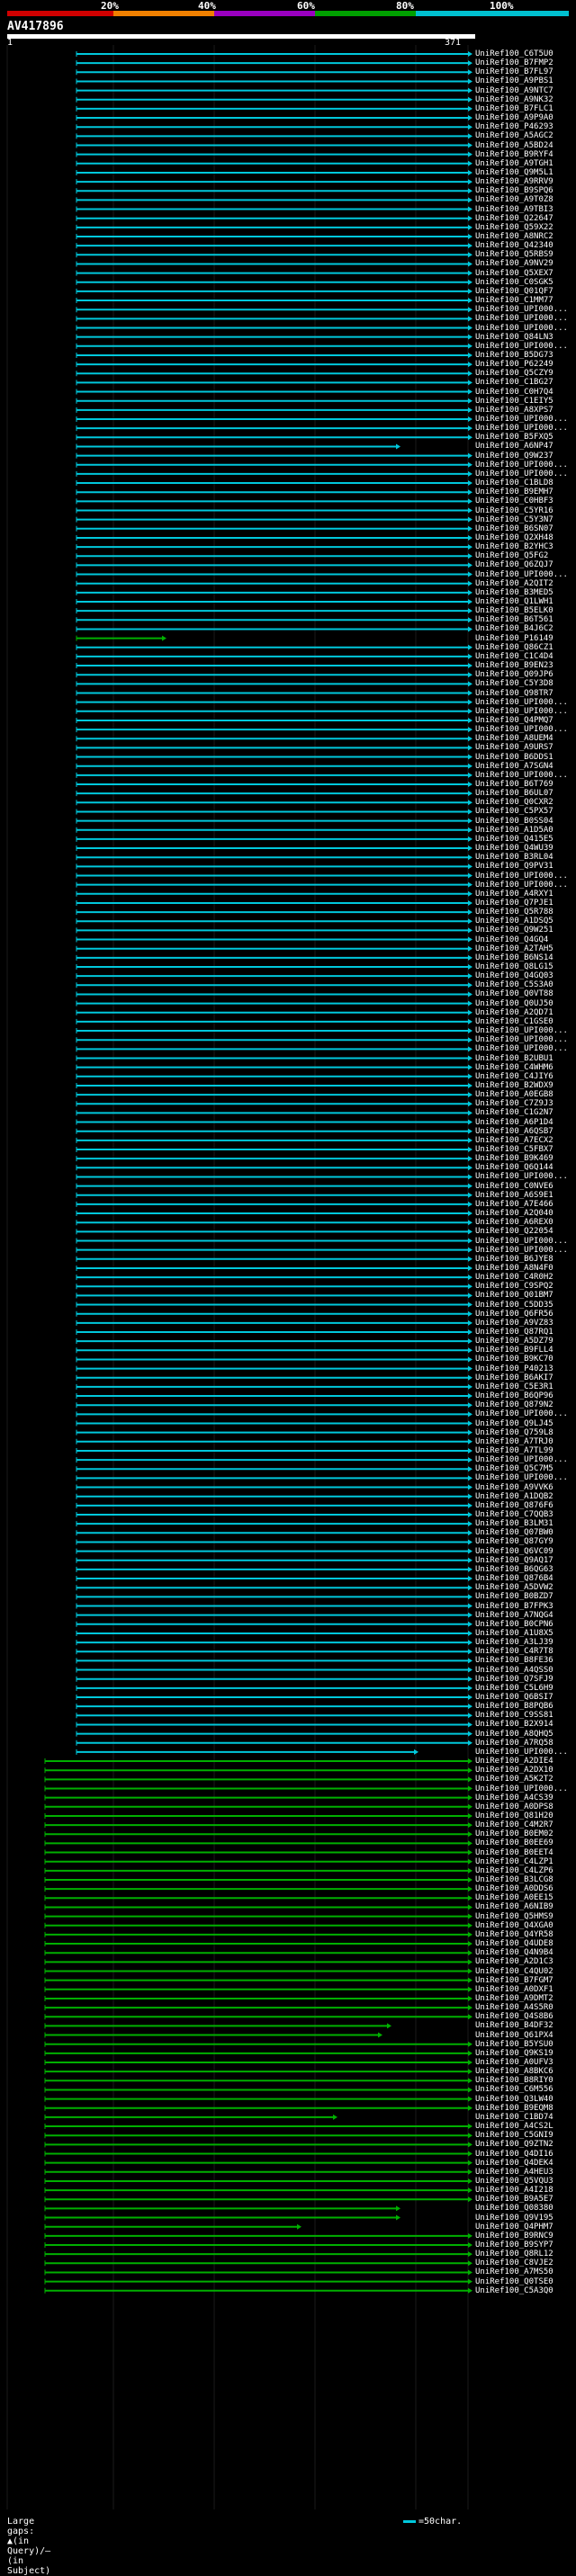 This screenshot has width=576, height=2576. I want to click on hit-label: UniRef100_B5DG73, so click(515, 355).